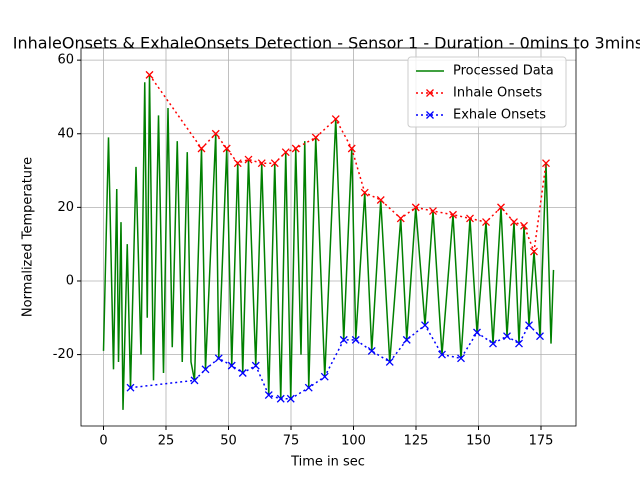  I want to click on x-tick-label: 50, so click(228, 441).